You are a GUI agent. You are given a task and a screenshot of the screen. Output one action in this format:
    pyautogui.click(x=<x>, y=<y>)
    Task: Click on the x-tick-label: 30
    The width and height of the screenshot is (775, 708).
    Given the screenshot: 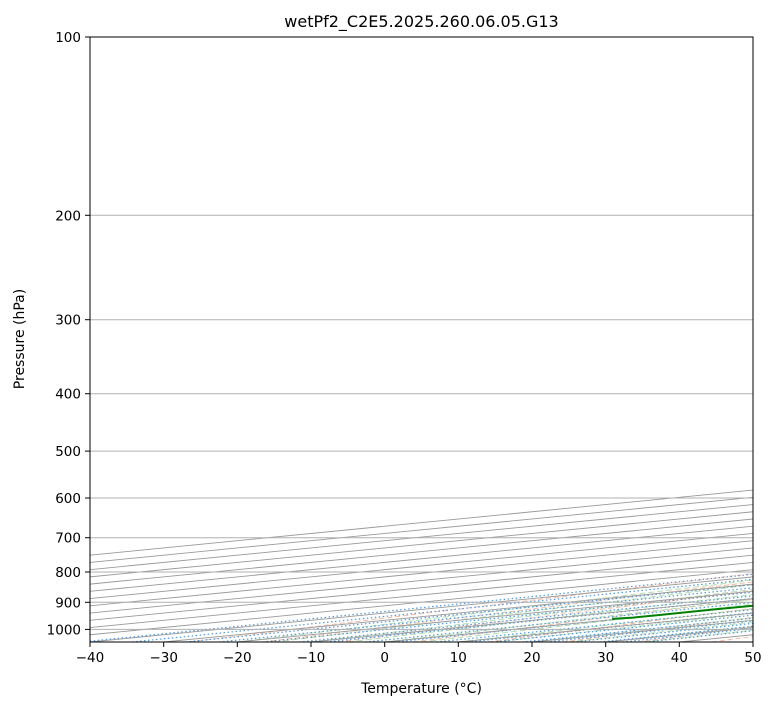 What is the action you would take?
    pyautogui.click(x=605, y=658)
    